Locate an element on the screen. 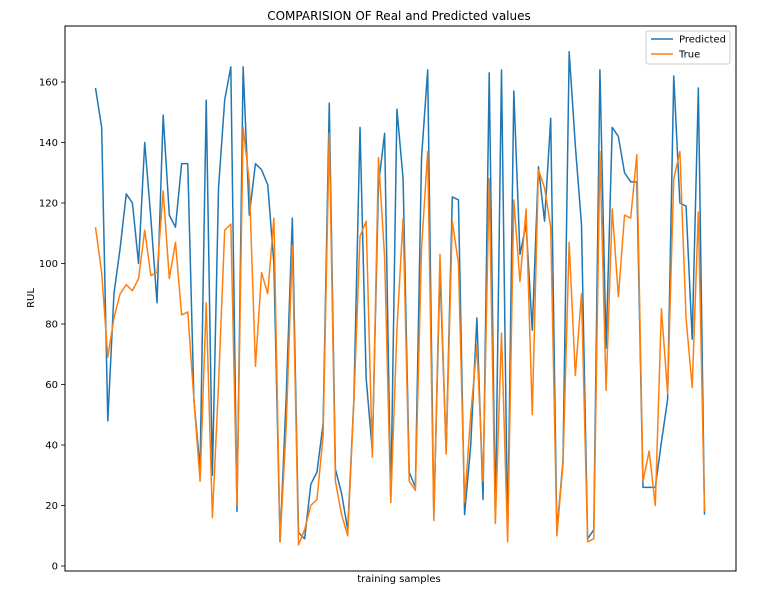 The image size is (767, 596). y-tick-label: 40 is located at coordinates (51, 446).